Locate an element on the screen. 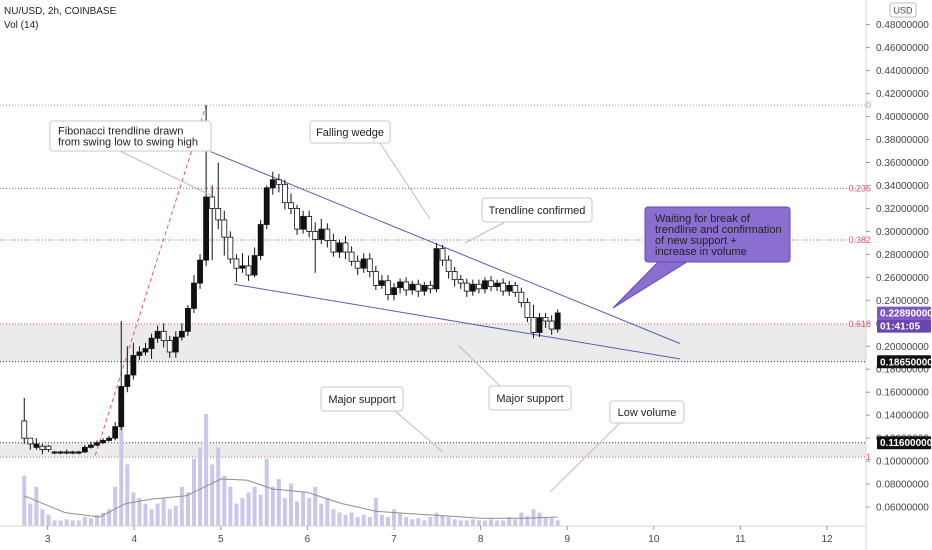 Image resolution: width=932 pixels, height=550 pixels. annotation-text-line: trendline and confirmation is located at coordinates (718, 230).